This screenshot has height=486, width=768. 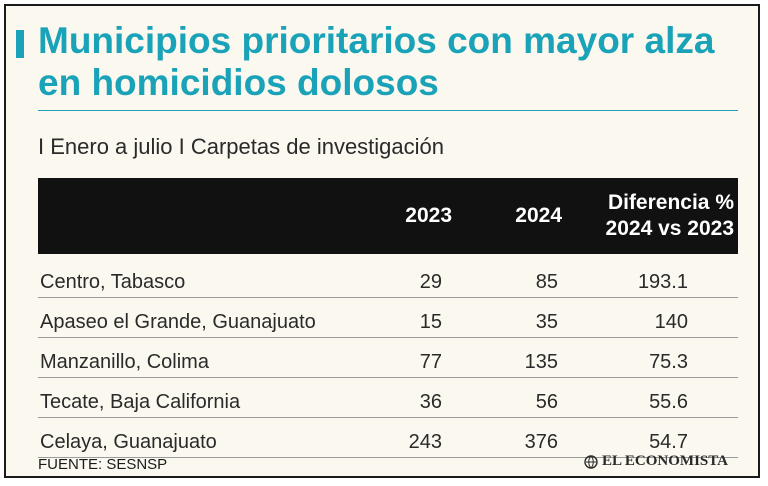 What do you see at coordinates (529, 317) in the screenshot?
I see `cell-2024: 35` at bounding box center [529, 317].